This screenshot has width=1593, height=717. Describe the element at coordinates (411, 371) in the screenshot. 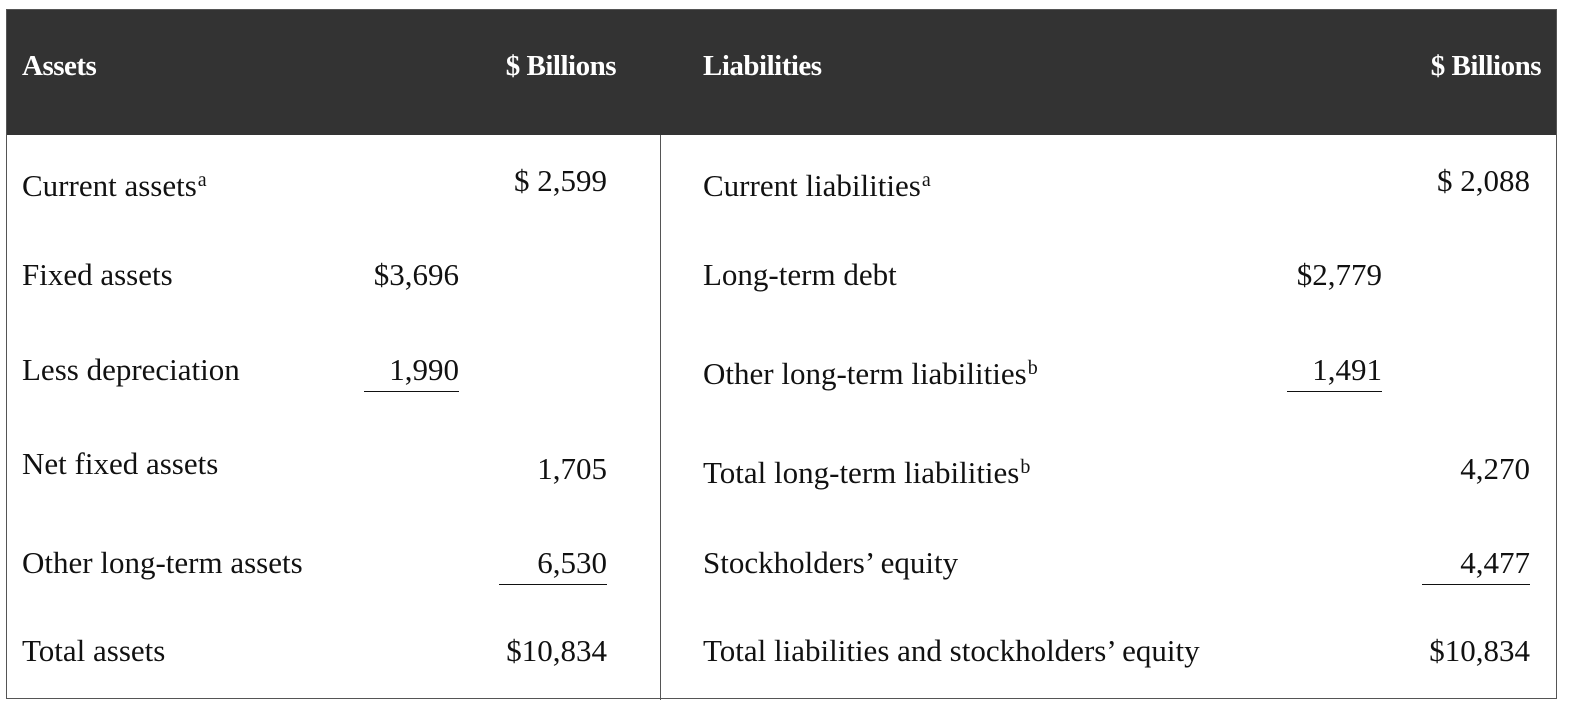

I see `less-depreciation-value: 1,990` at that location.